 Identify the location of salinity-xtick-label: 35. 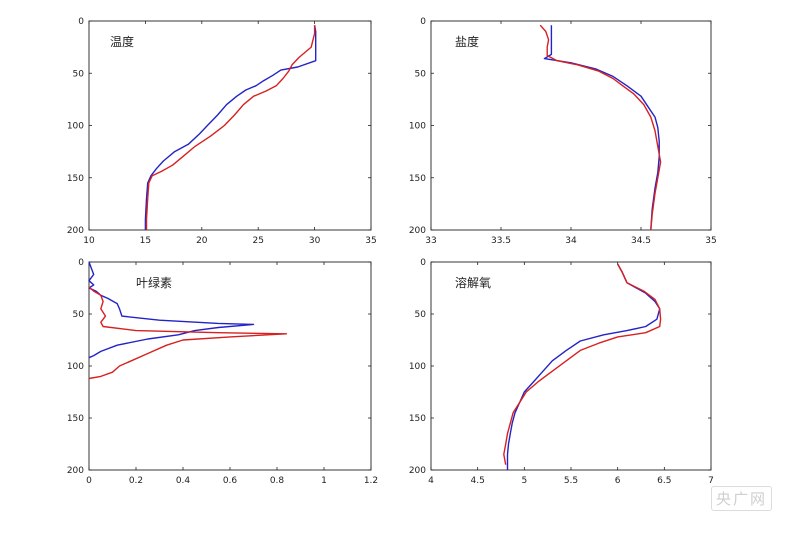
(710, 241).